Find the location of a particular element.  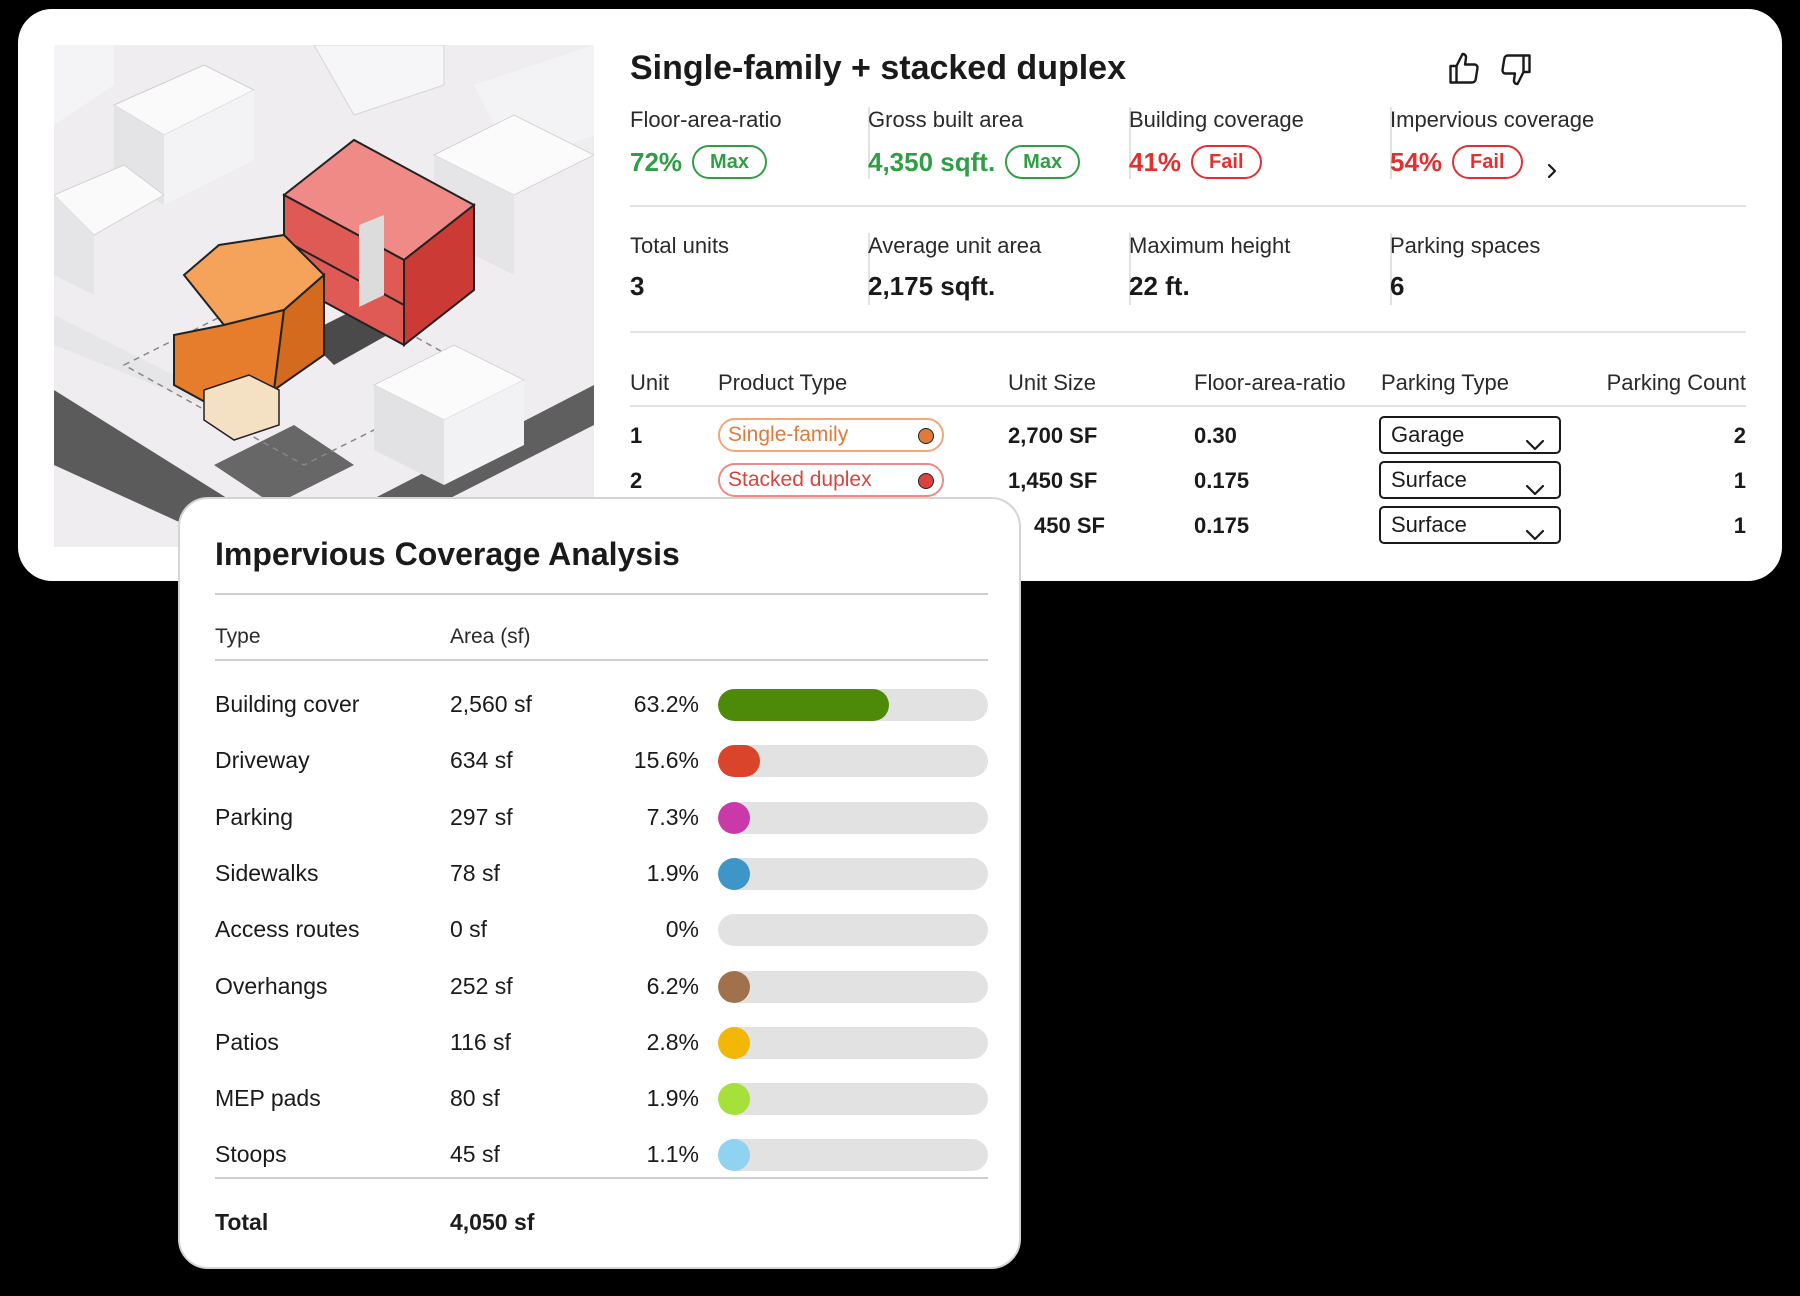

col-header-parking-count: Parking Count is located at coordinates (1676, 382).